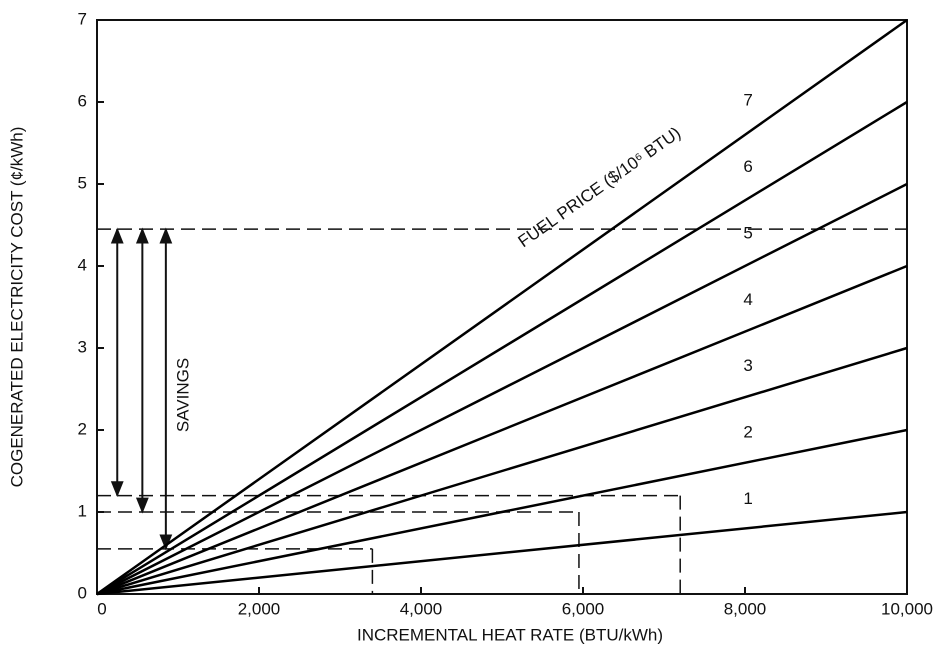 This screenshot has height=652, width=942. What do you see at coordinates (747, 365) in the screenshot?
I see `line-label: 3` at bounding box center [747, 365].